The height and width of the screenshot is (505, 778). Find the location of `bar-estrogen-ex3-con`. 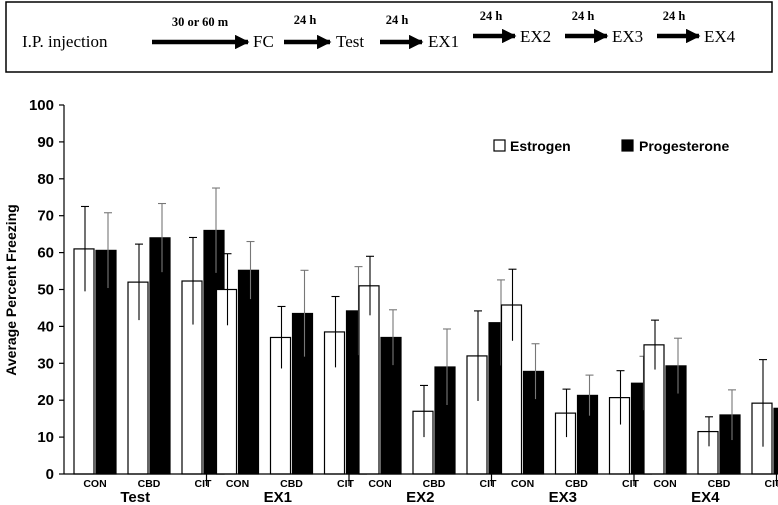

bar-estrogen-ex3-con is located at coordinates (511, 389).